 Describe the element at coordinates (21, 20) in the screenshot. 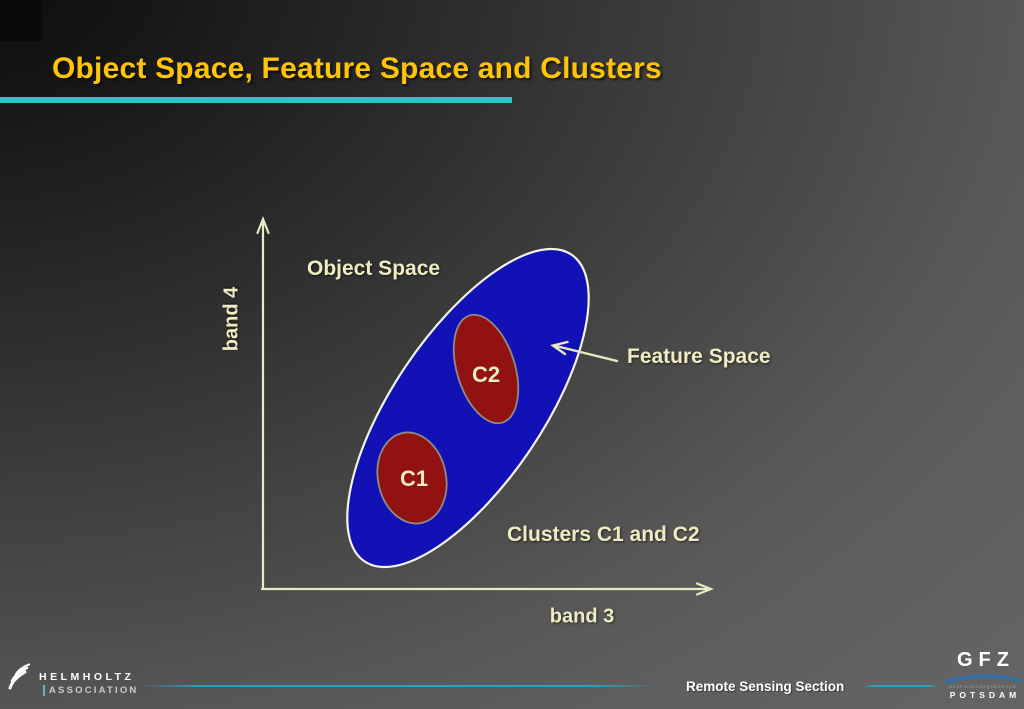

I see `corner-decoration` at that location.